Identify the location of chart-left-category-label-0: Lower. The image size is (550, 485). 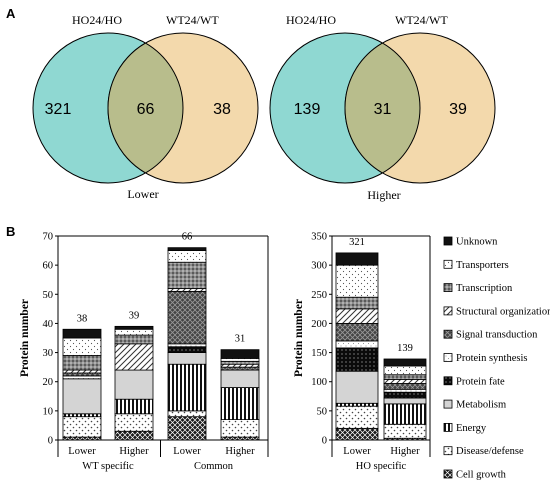
(82, 451).